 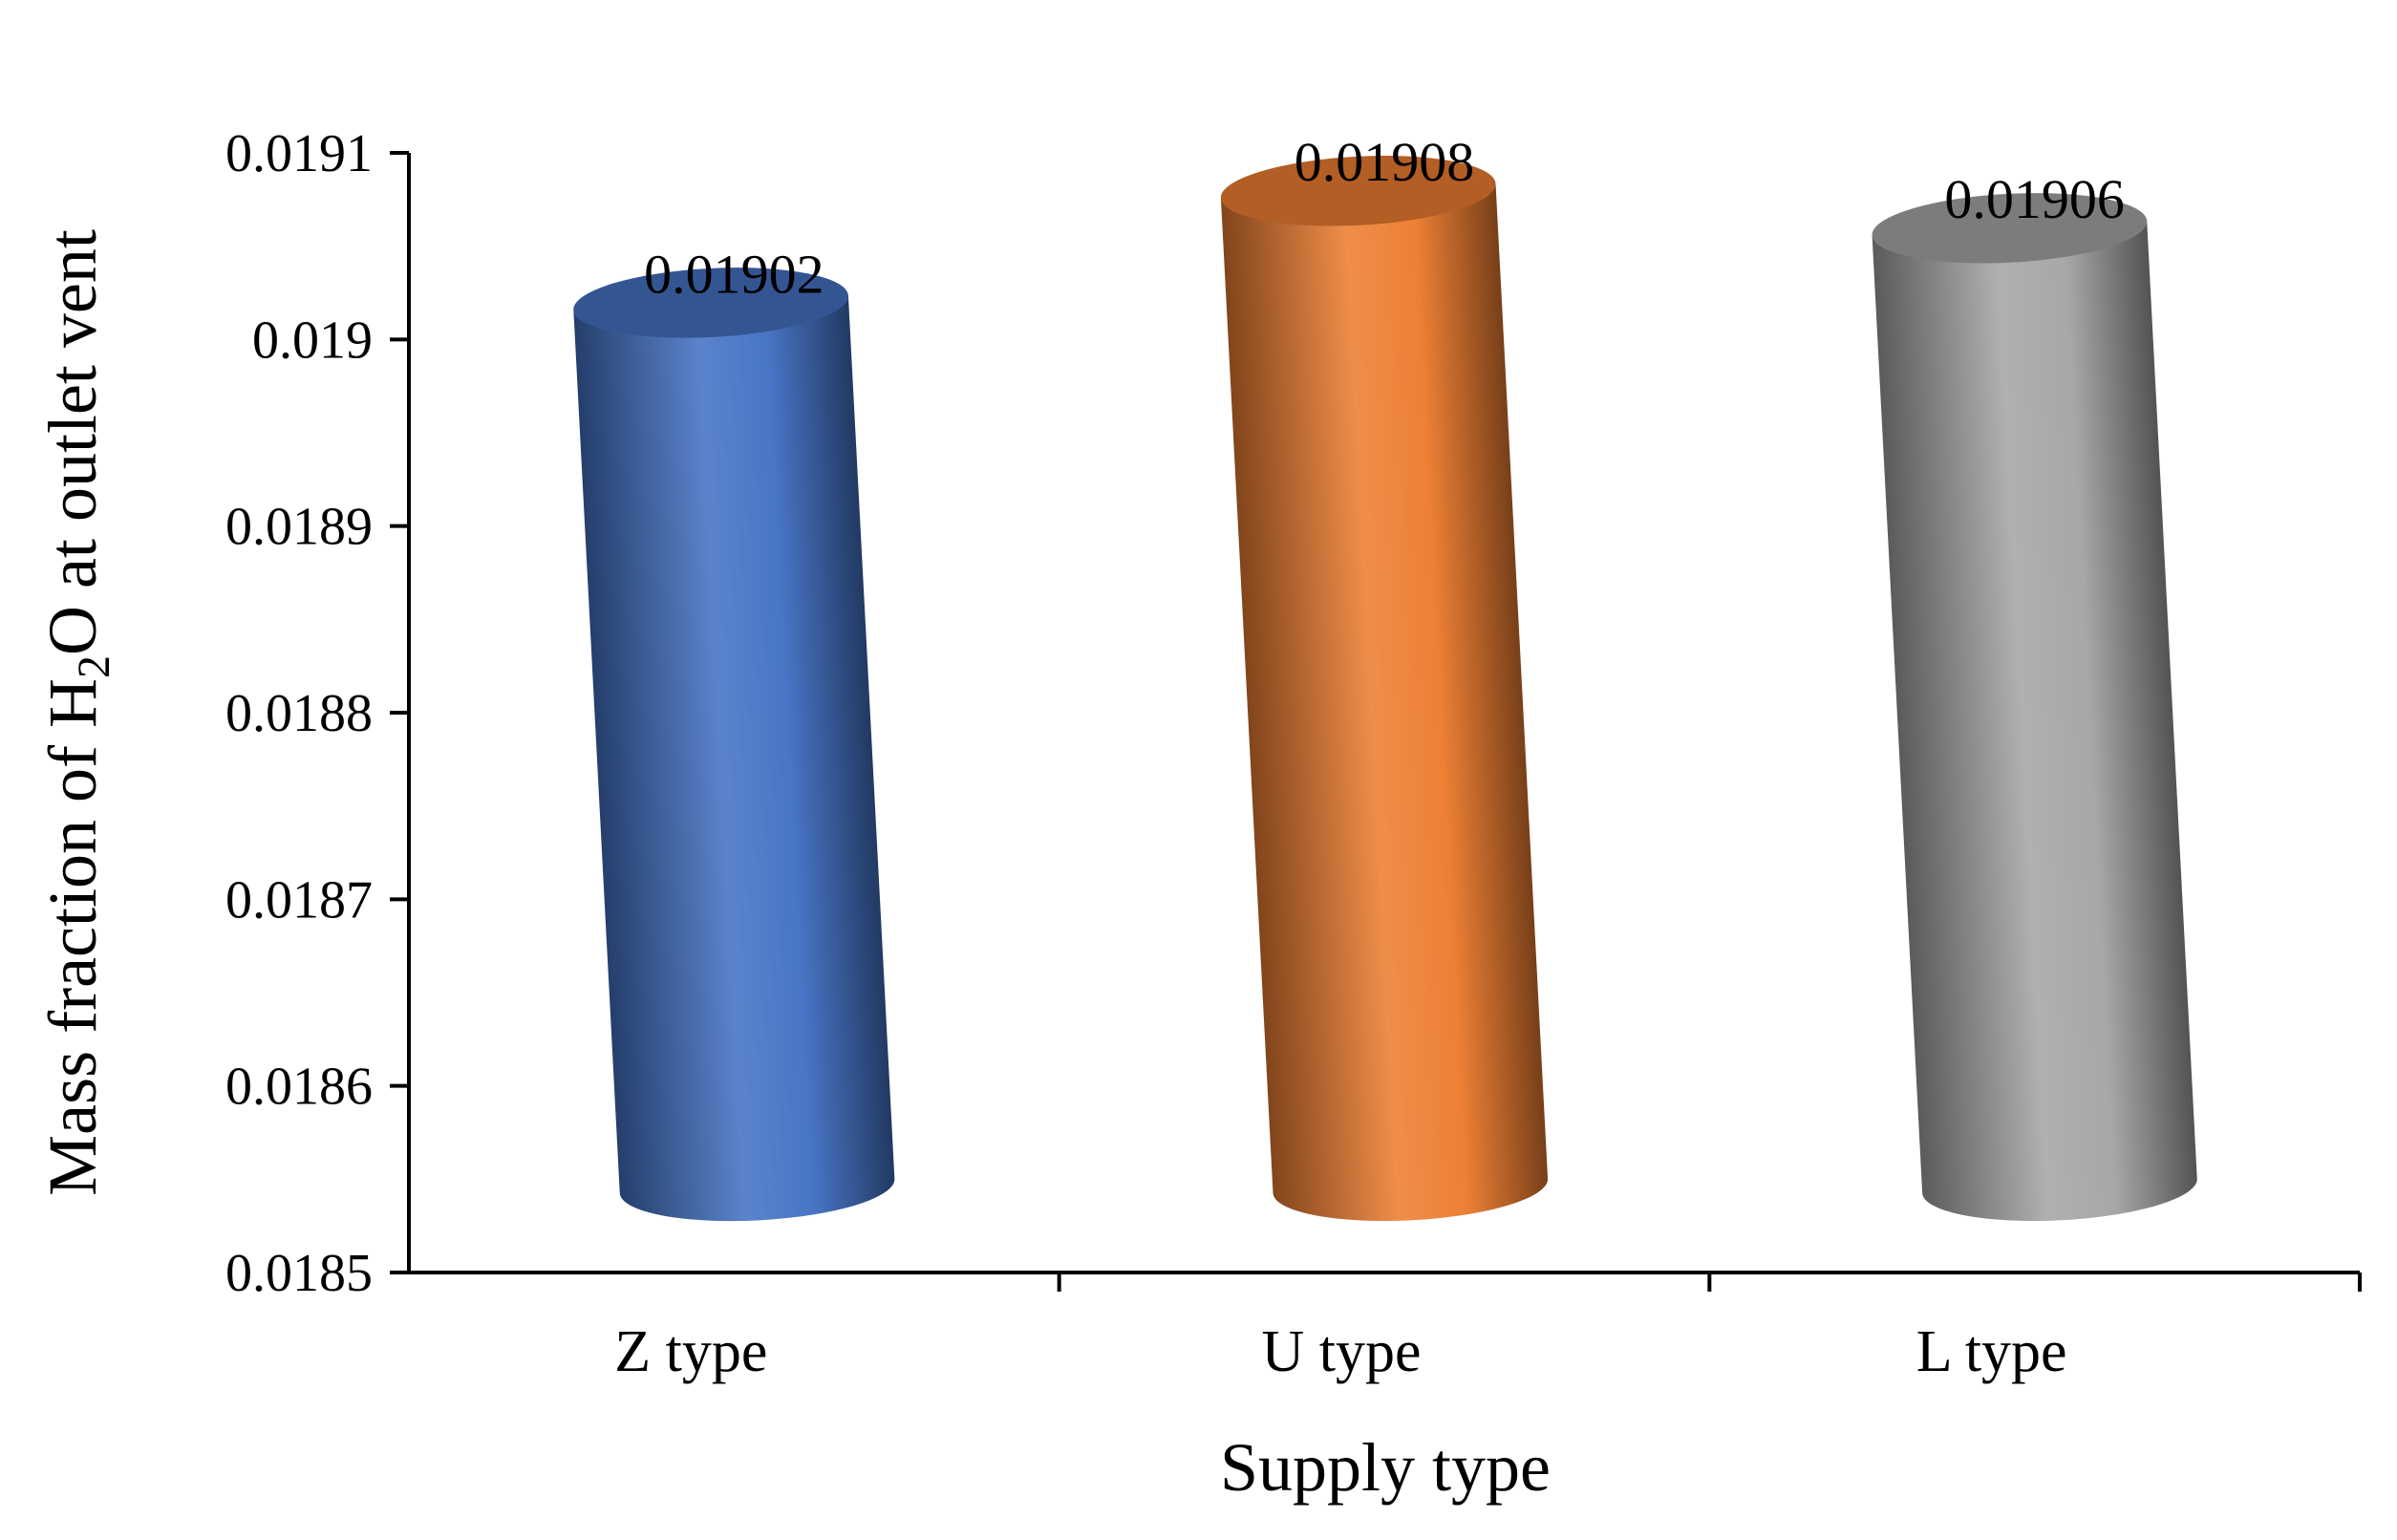 I want to click on y-tick-label: 0.019, so click(x=312, y=340).